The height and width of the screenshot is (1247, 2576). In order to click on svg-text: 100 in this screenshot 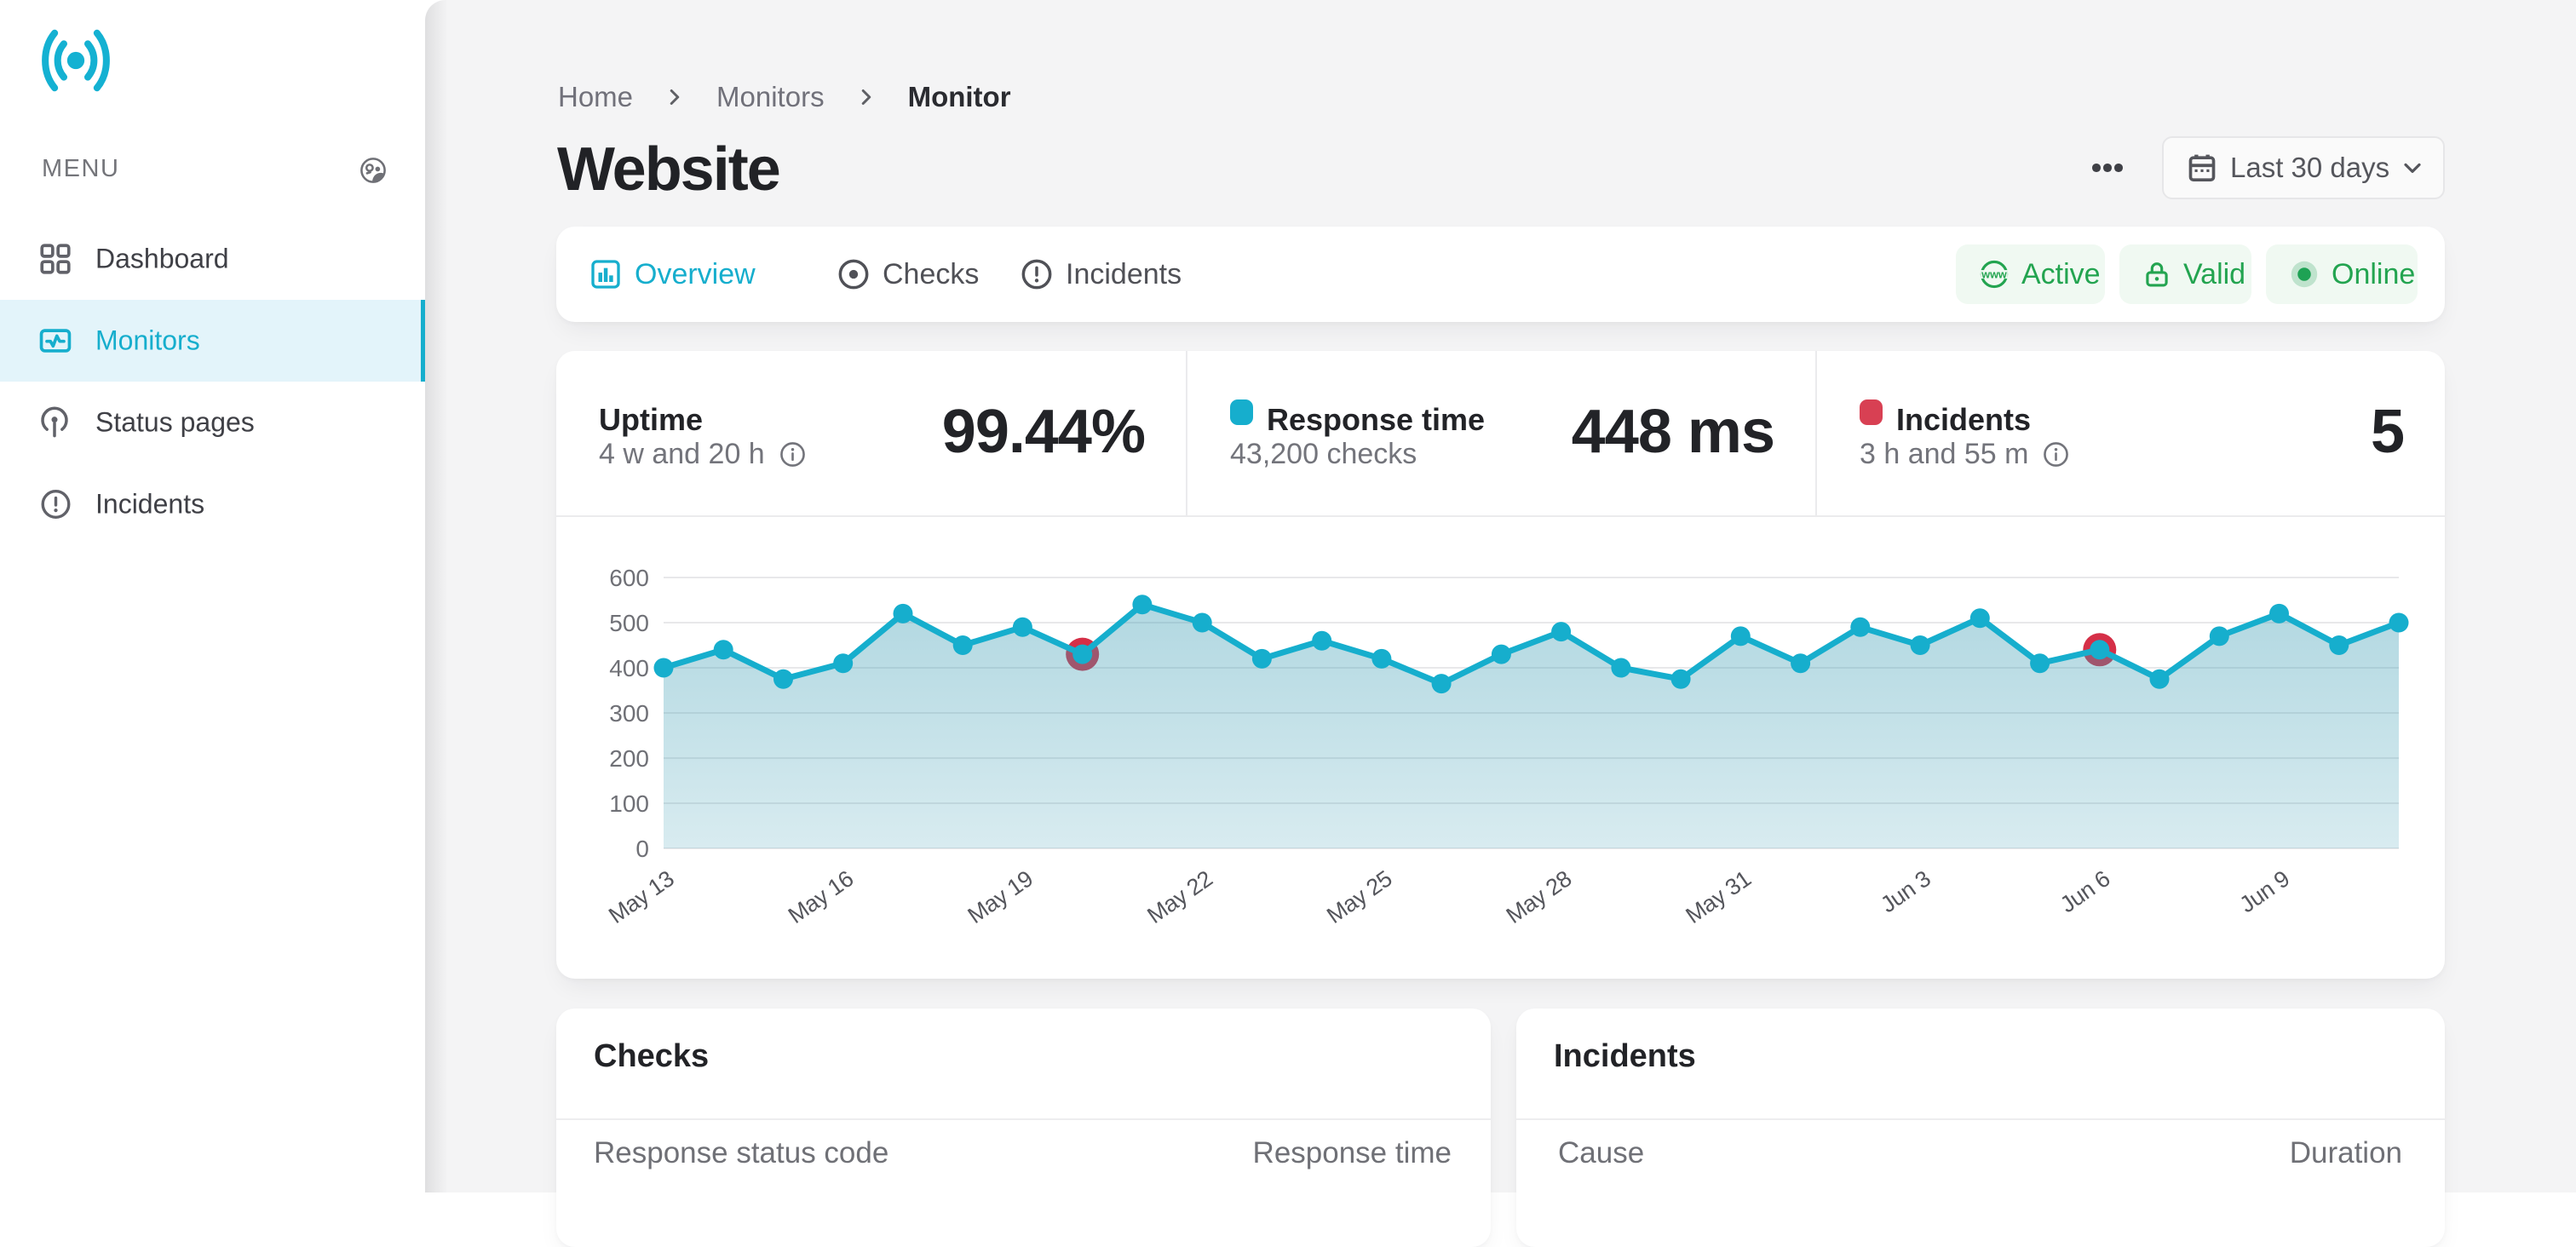, I will do `click(629, 803)`.